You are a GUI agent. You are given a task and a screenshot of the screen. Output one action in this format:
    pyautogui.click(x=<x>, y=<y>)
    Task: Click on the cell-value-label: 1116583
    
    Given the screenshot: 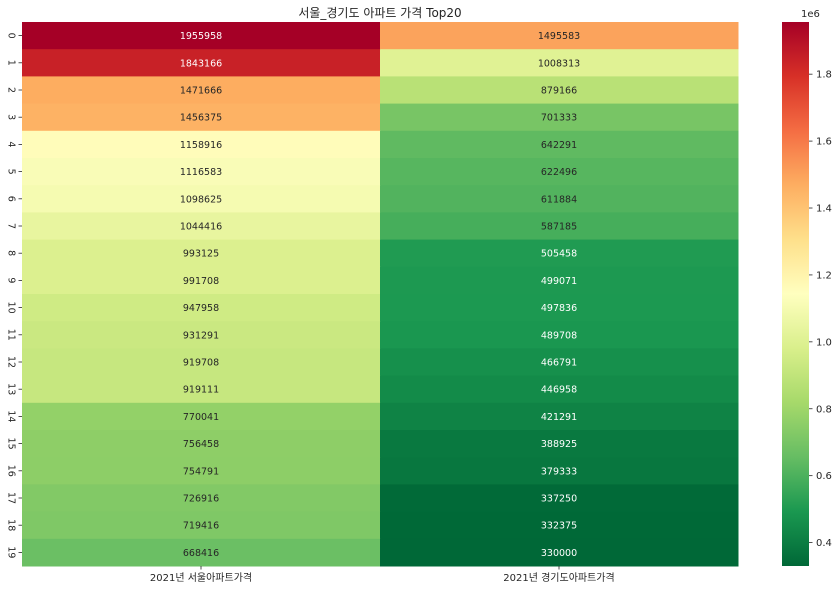 What is the action you would take?
    pyautogui.click(x=201, y=172)
    